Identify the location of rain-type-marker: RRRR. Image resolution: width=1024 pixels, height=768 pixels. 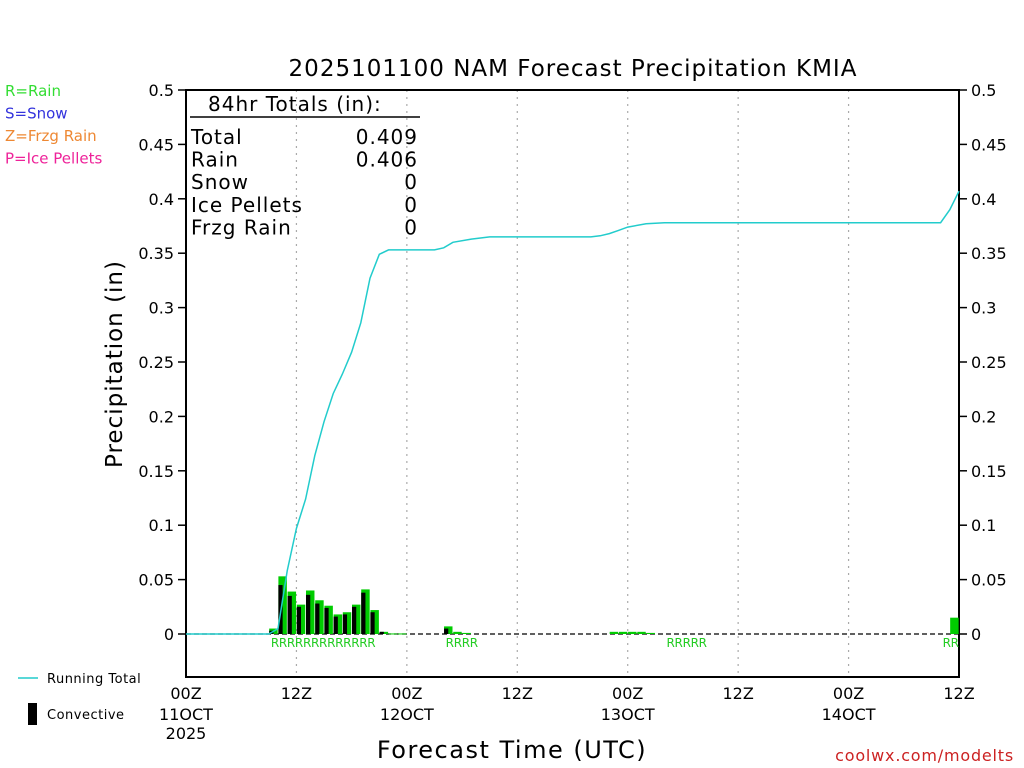
(462, 643).